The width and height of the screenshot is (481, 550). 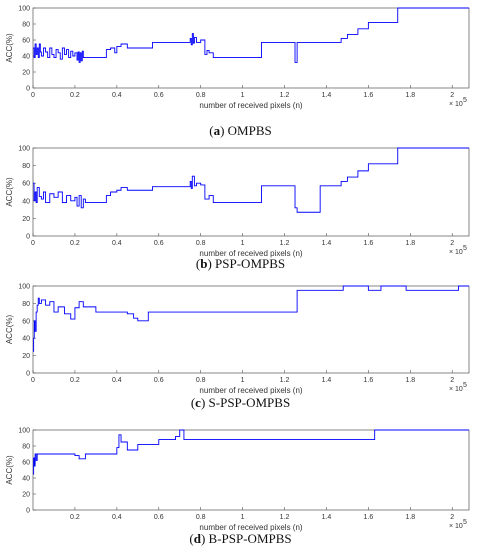 What do you see at coordinates (26, 166) in the screenshot?
I see `chart-b-ytick-label: 80` at bounding box center [26, 166].